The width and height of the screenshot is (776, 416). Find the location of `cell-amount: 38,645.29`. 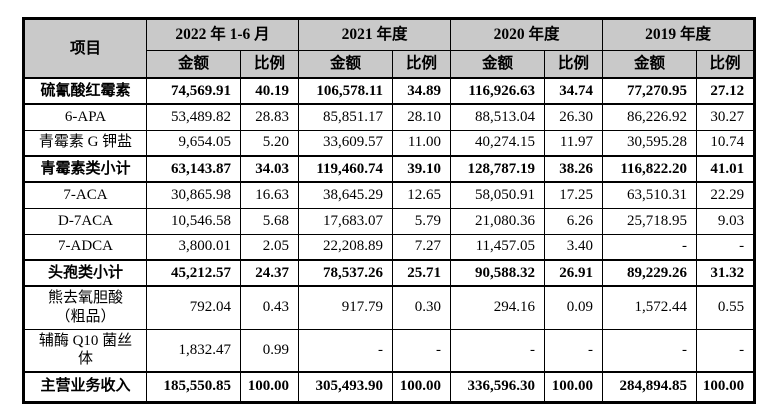

cell-amount: 38,645.29 is located at coordinates (346, 195).